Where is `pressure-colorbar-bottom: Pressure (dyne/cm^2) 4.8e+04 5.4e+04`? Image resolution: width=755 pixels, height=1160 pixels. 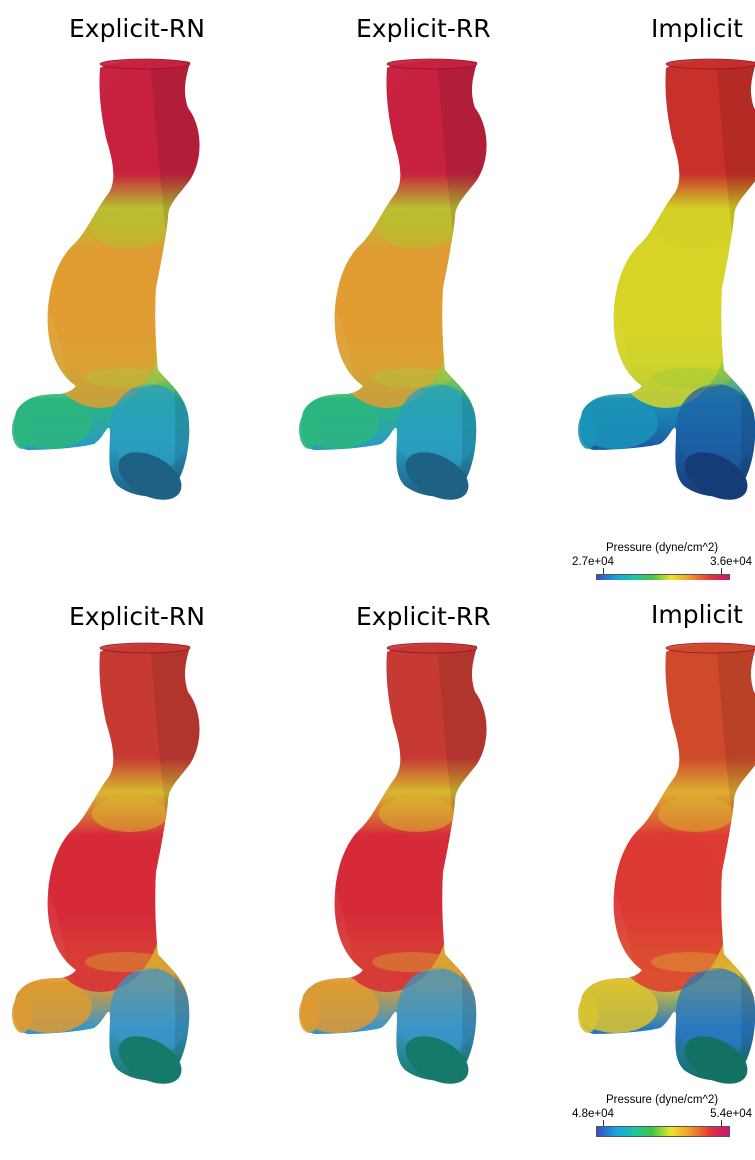 pressure-colorbar-bottom: Pressure (dyne/cm^2) 4.8e+04 5.4e+04 is located at coordinates (662, 1124).